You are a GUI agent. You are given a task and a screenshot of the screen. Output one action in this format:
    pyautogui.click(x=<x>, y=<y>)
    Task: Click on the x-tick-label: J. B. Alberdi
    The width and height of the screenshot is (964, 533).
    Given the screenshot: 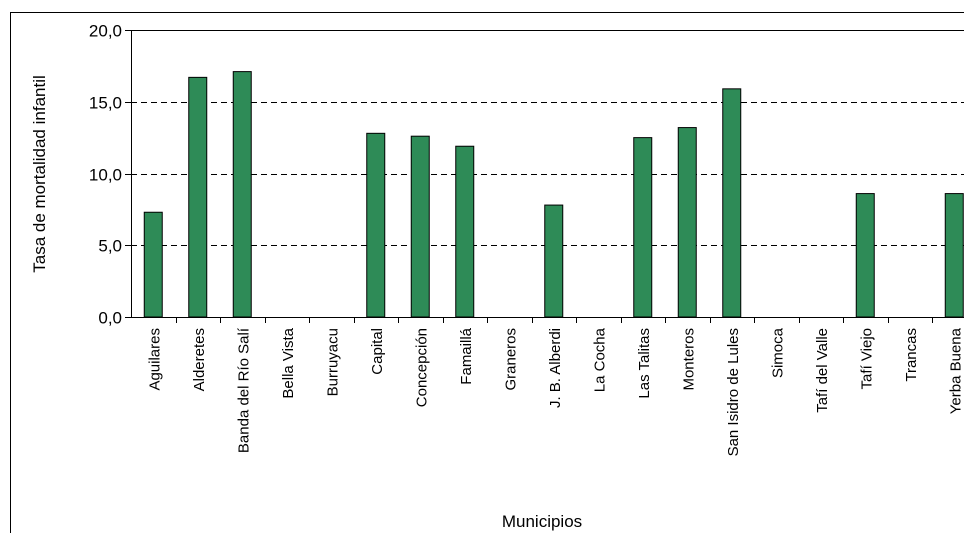 What is the action you would take?
    pyautogui.click(x=555, y=368)
    